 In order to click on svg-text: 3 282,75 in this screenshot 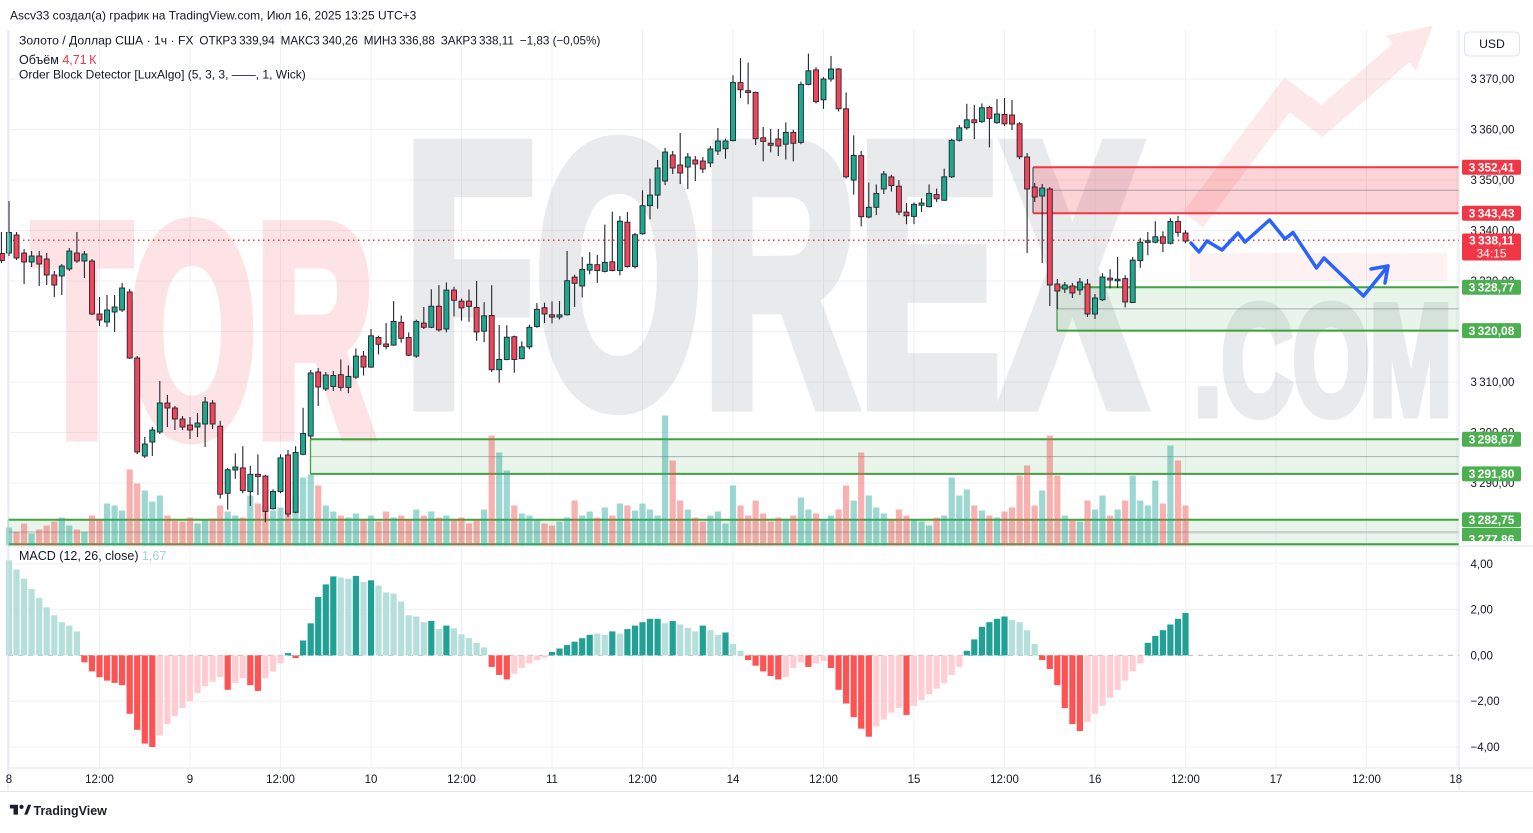, I will do `click(1492, 520)`.